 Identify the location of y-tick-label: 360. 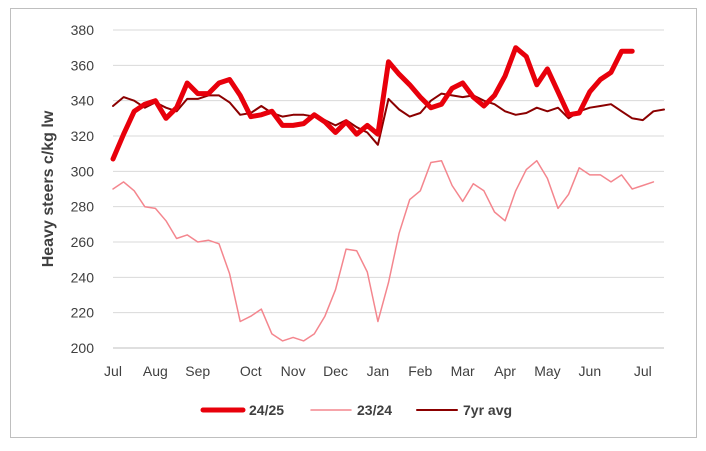
(83, 65).